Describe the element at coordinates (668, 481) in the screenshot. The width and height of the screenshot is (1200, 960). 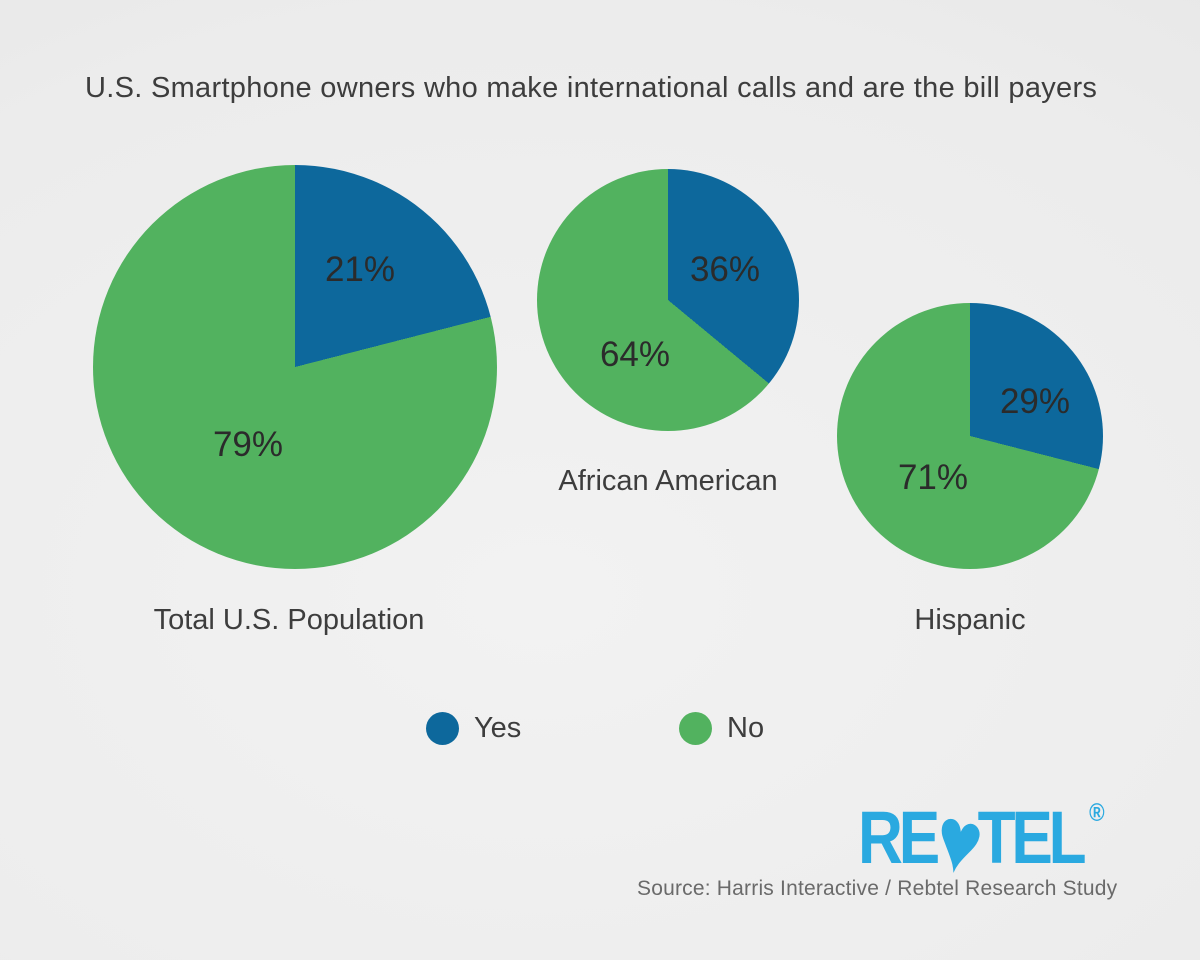
I see `pie-african-american-category-label: African American` at that location.